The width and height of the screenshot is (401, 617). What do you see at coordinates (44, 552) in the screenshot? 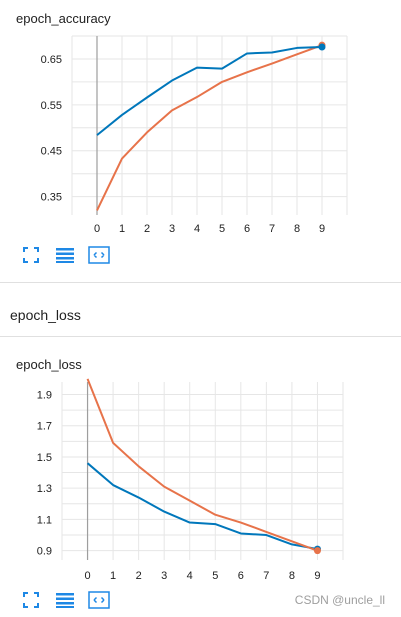
I see `y-tick-label: 0.9` at bounding box center [44, 552].